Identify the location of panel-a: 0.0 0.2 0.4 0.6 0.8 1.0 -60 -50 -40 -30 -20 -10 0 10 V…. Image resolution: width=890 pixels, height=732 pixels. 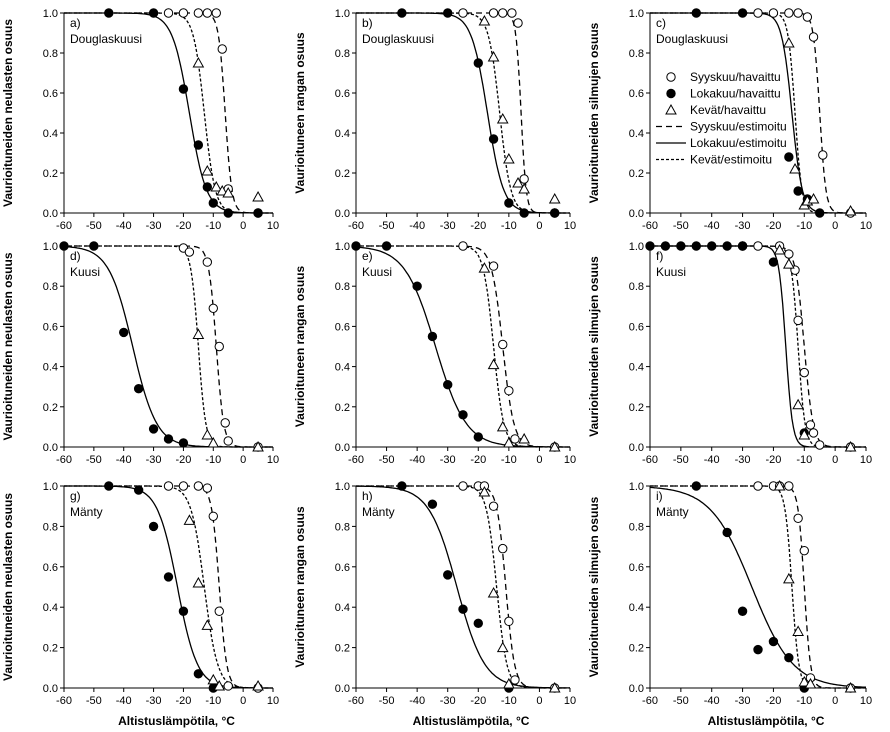
(140, 120).